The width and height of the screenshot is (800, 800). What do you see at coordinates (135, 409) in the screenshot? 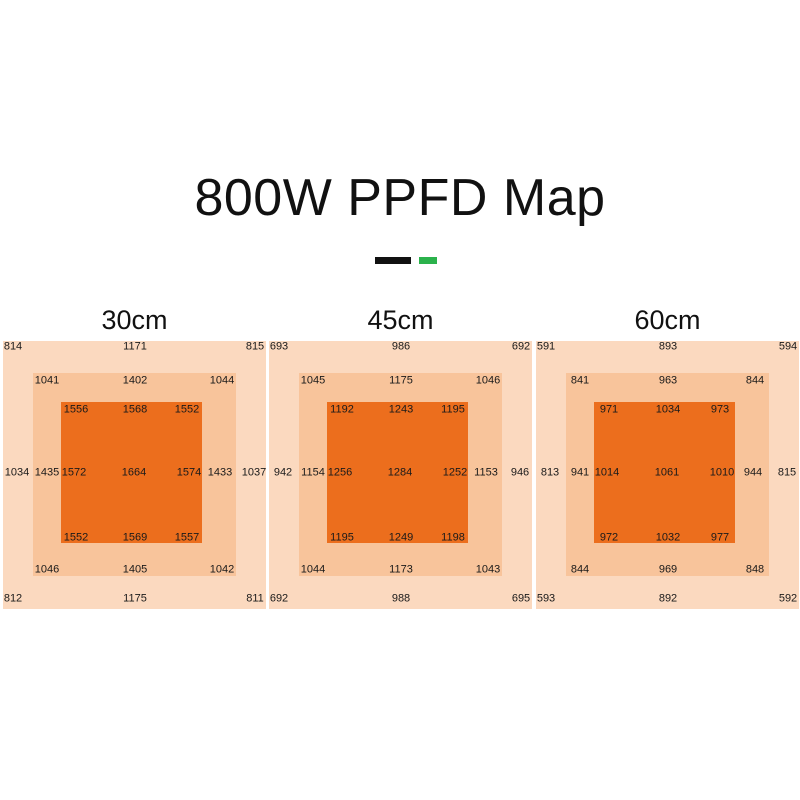
I see `ppfd-value: 1568` at bounding box center [135, 409].